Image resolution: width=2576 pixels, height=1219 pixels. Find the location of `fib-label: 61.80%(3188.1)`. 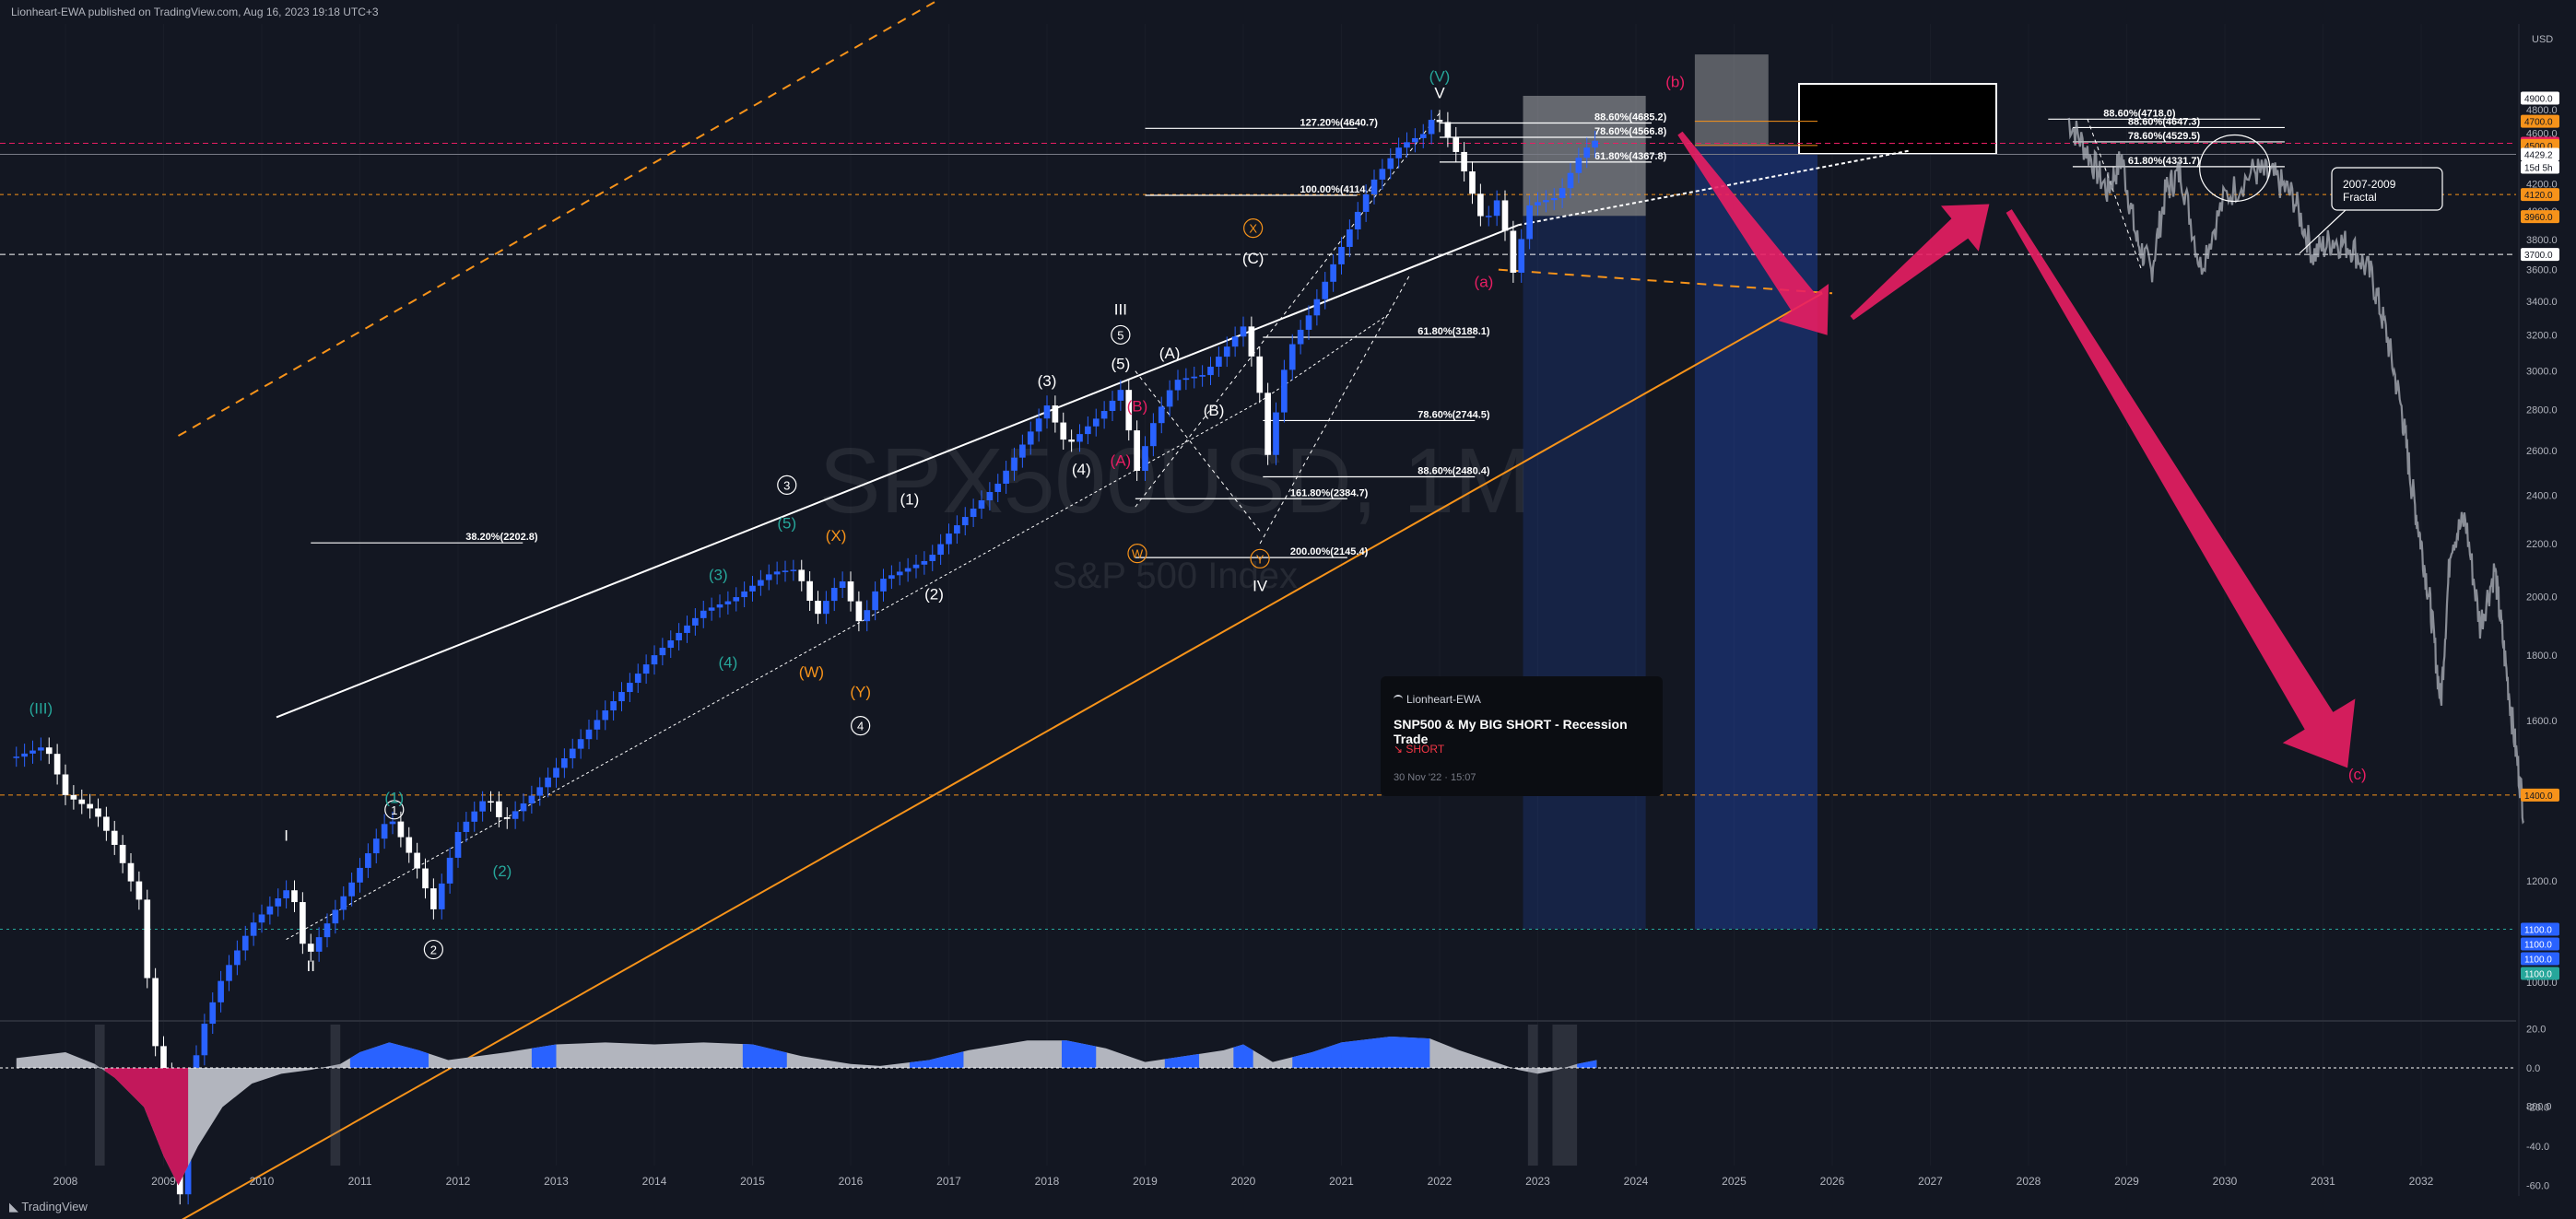

fib-label: 61.80%(3188.1) is located at coordinates (1453, 332).